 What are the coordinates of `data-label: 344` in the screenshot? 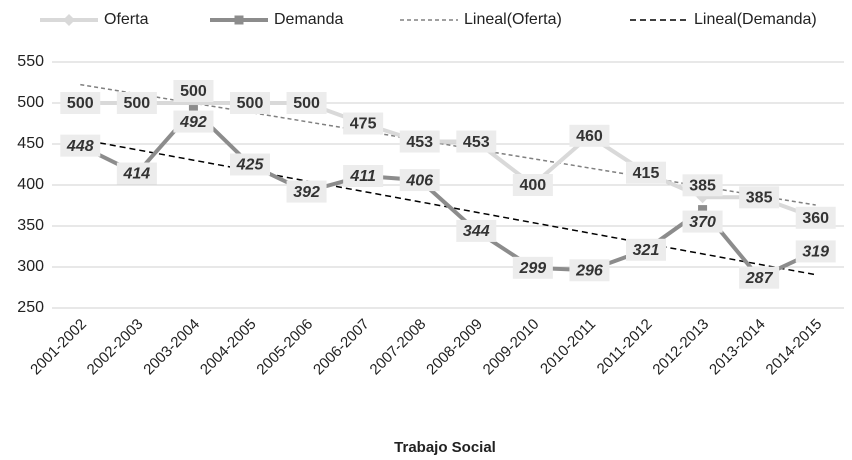 It's located at (476, 231).